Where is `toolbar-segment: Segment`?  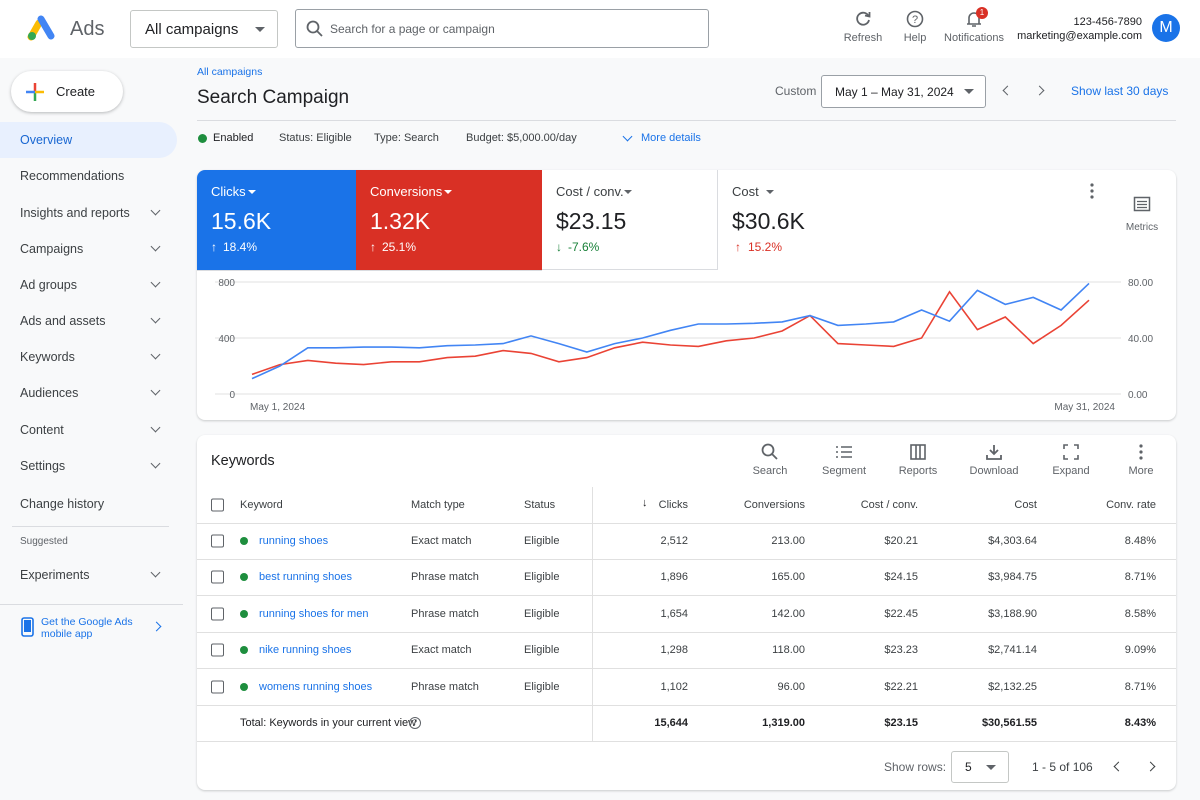
toolbar-segment: Segment is located at coordinates (844, 456).